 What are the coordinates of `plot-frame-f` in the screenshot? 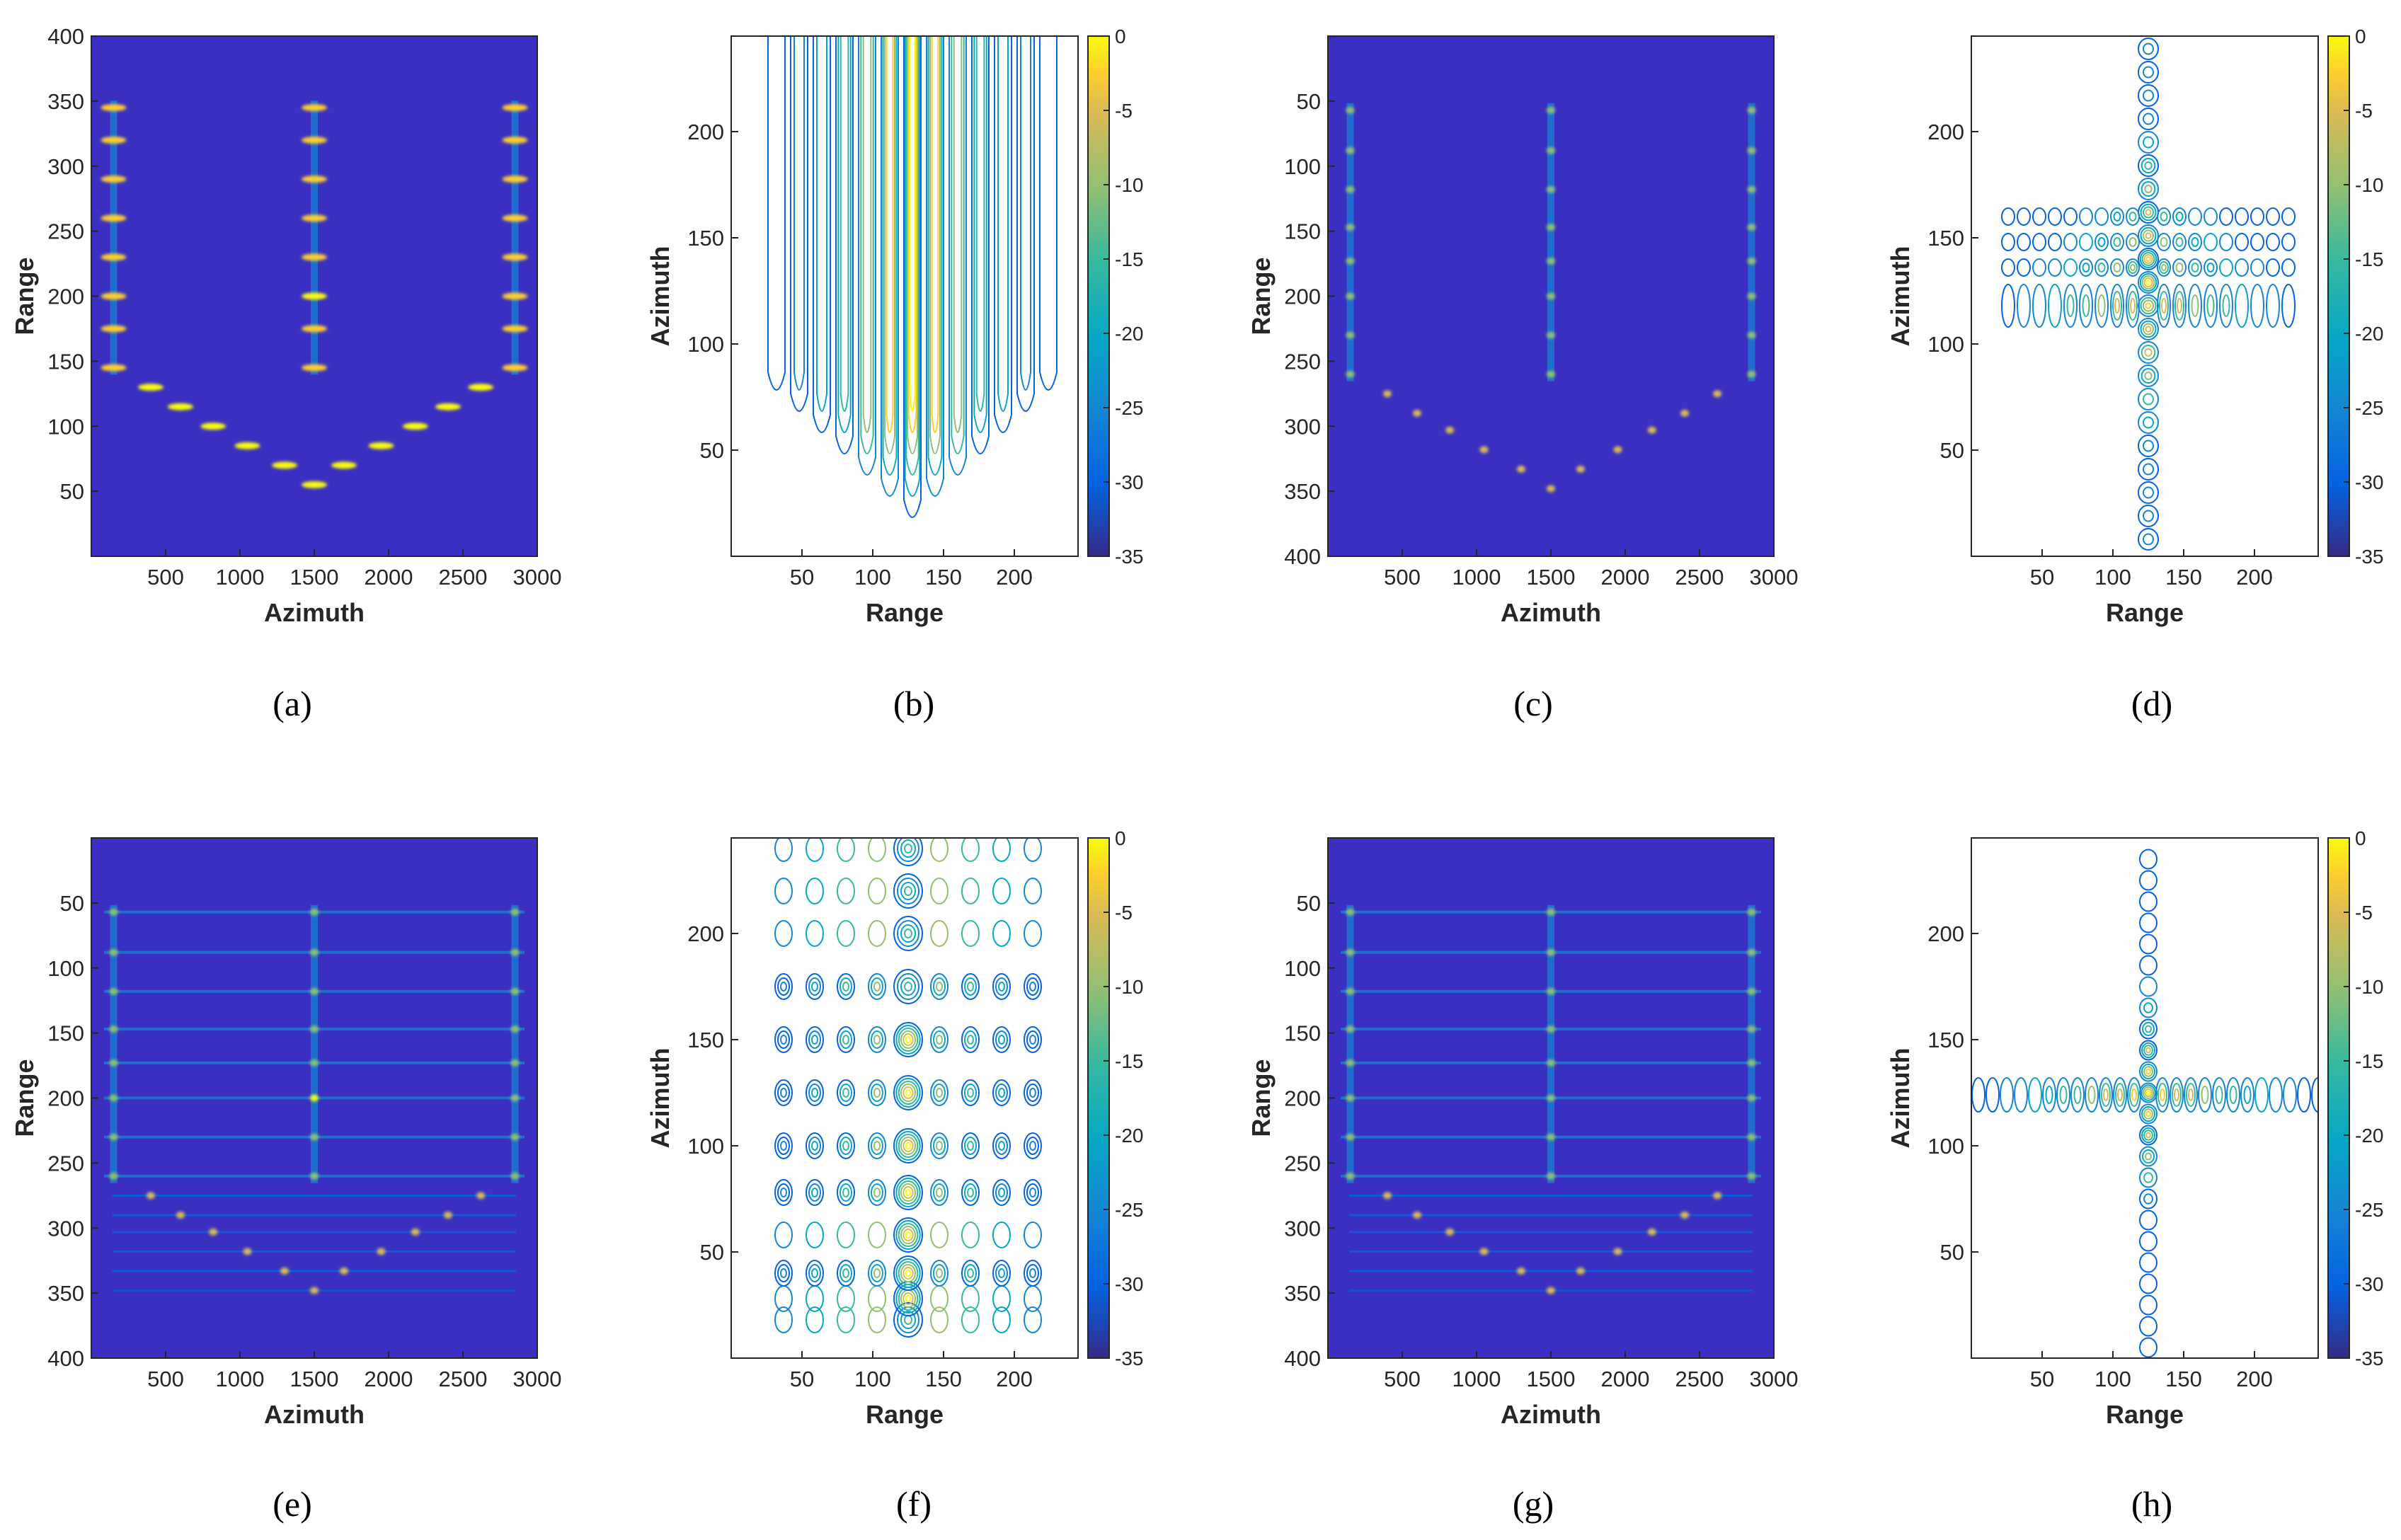 It's located at (905, 1098).